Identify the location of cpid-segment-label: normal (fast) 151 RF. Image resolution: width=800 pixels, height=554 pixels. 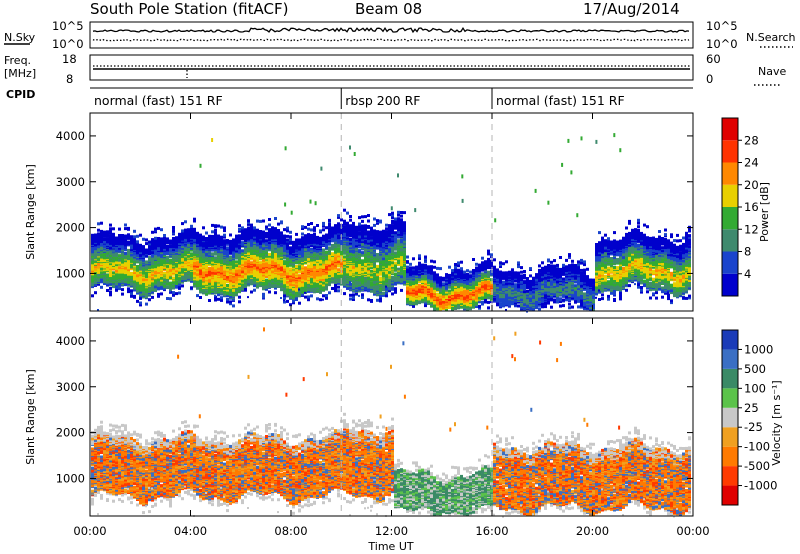
(158, 100).